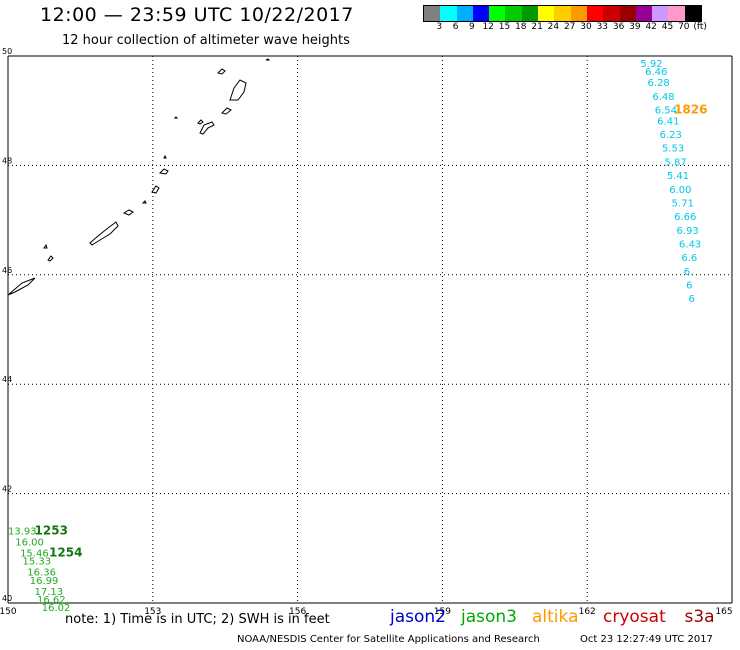 This screenshot has height=650, width=740. I want to click on wave-height-value: 6.43, so click(690, 244).